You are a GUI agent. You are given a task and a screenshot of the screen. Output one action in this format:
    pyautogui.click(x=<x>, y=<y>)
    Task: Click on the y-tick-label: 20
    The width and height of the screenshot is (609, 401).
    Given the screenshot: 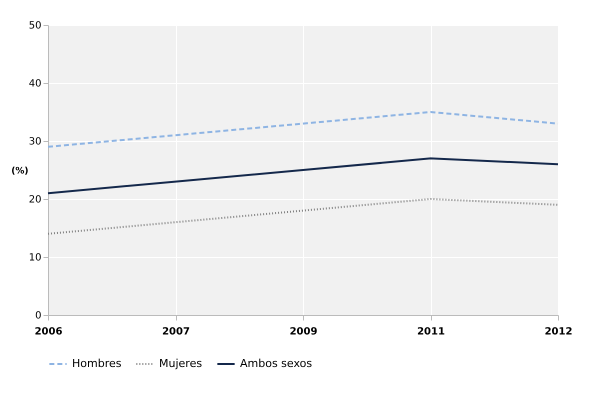 What is the action you would take?
    pyautogui.click(x=35, y=200)
    